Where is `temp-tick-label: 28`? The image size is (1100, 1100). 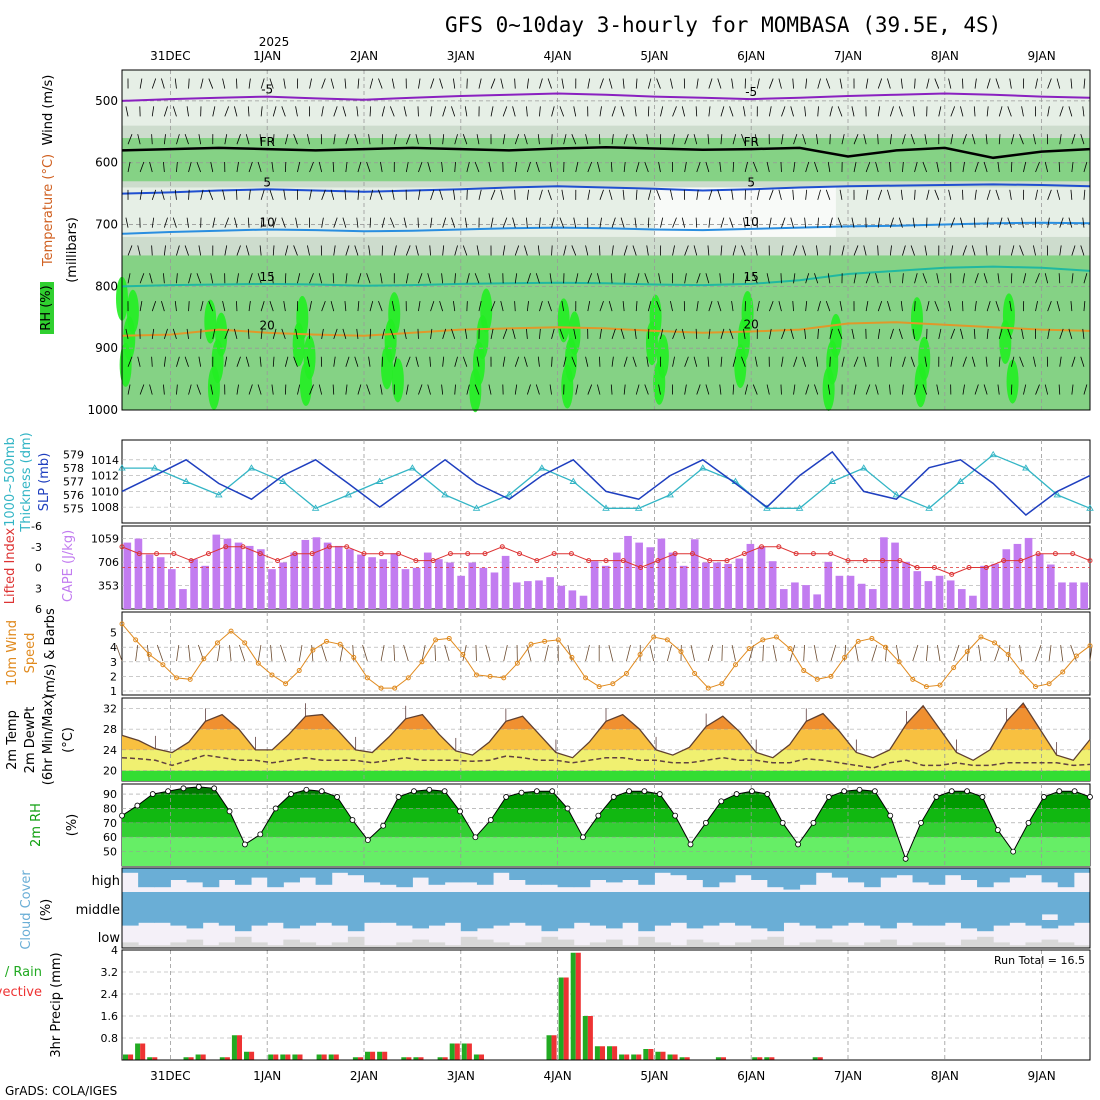
temp-tick-label: 28 is located at coordinates (110, 729).